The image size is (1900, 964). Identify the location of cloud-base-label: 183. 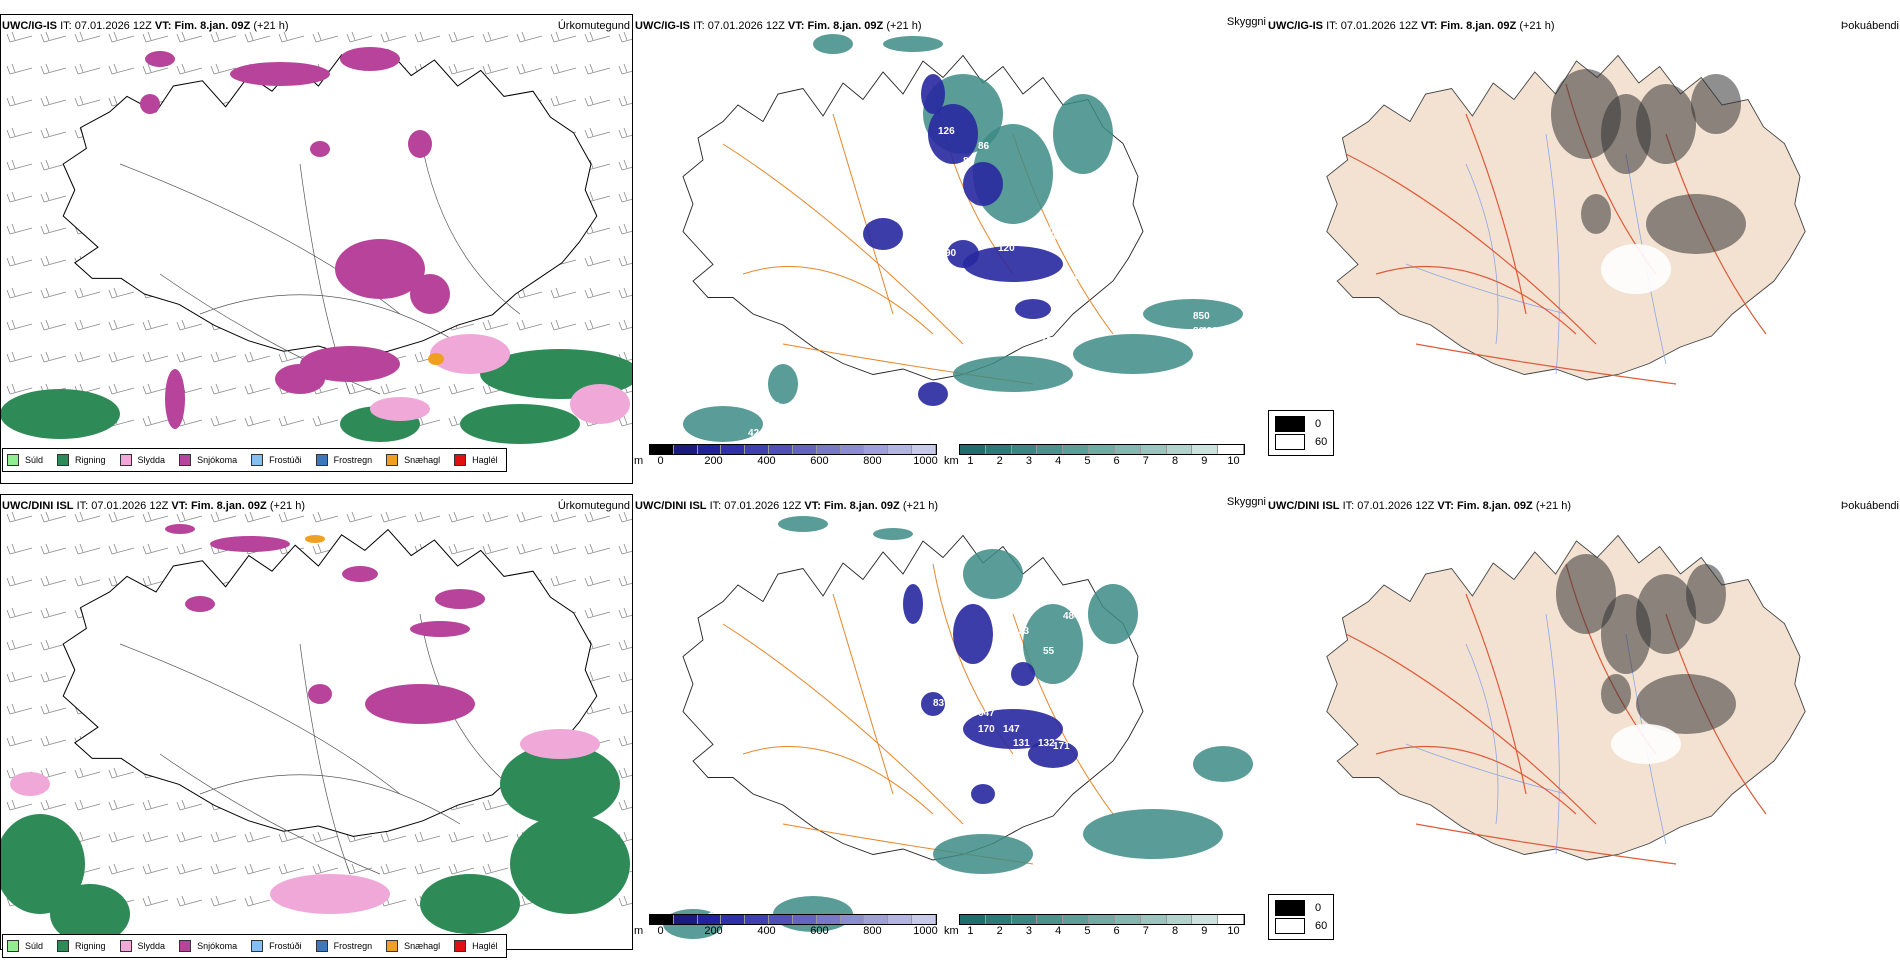
(1049, 341).